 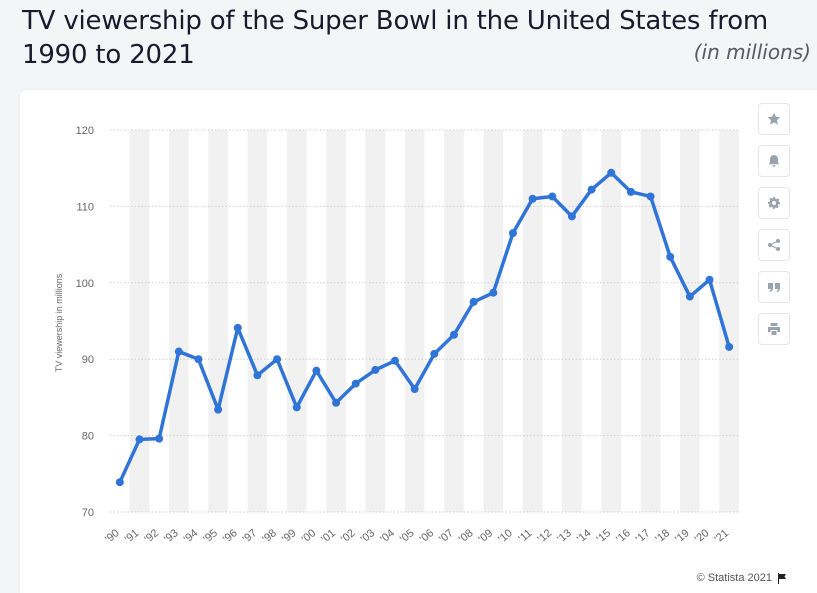 I want to click on x-tick-label: '21, so click(x=721, y=536).